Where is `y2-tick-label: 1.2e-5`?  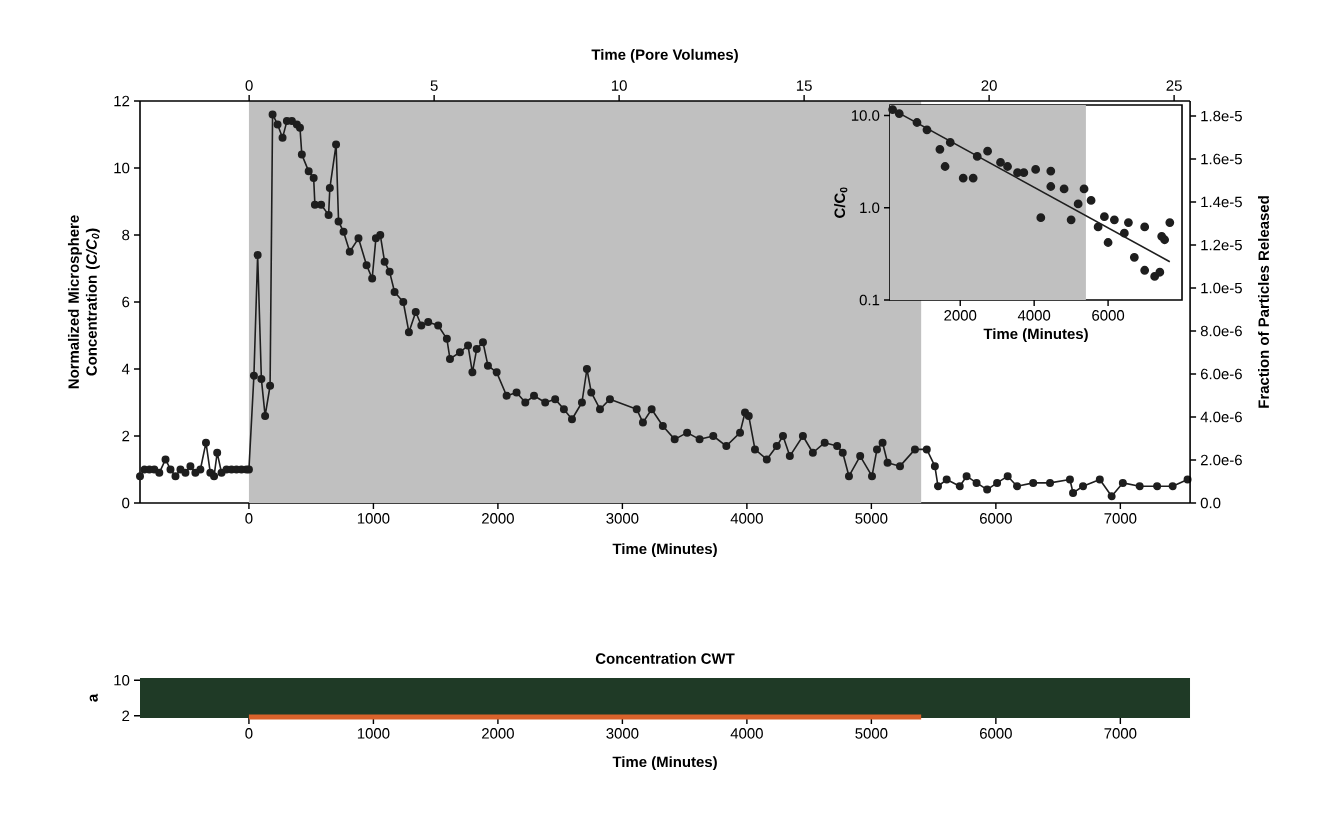 y2-tick-label: 1.2e-5 is located at coordinates (1221, 245).